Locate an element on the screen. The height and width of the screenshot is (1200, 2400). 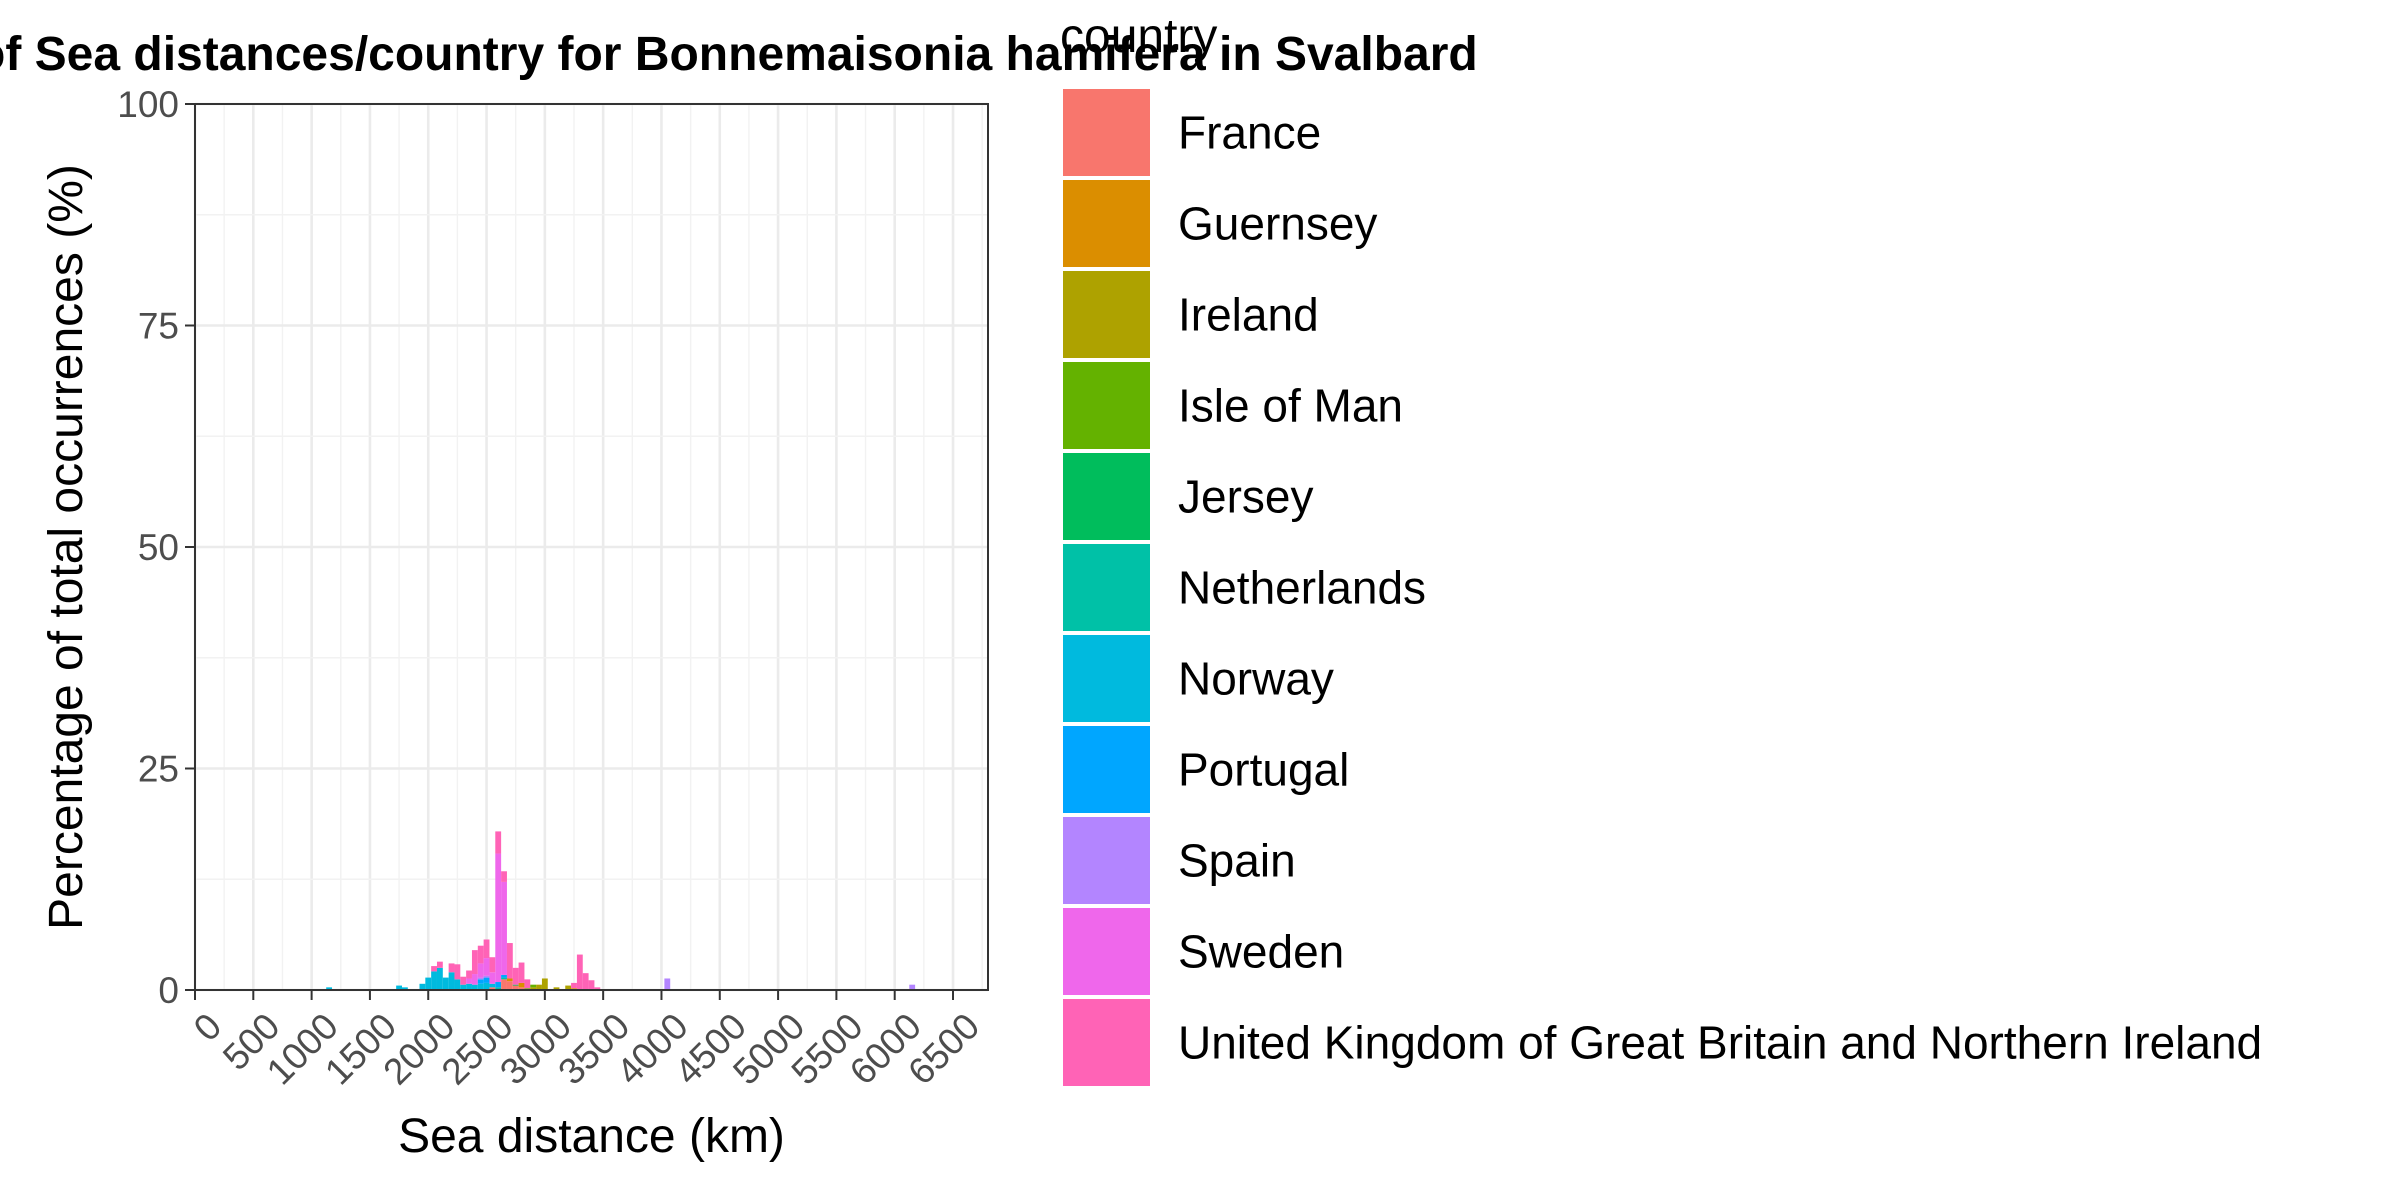
legend-label: Jersey is located at coordinates (1245, 497).